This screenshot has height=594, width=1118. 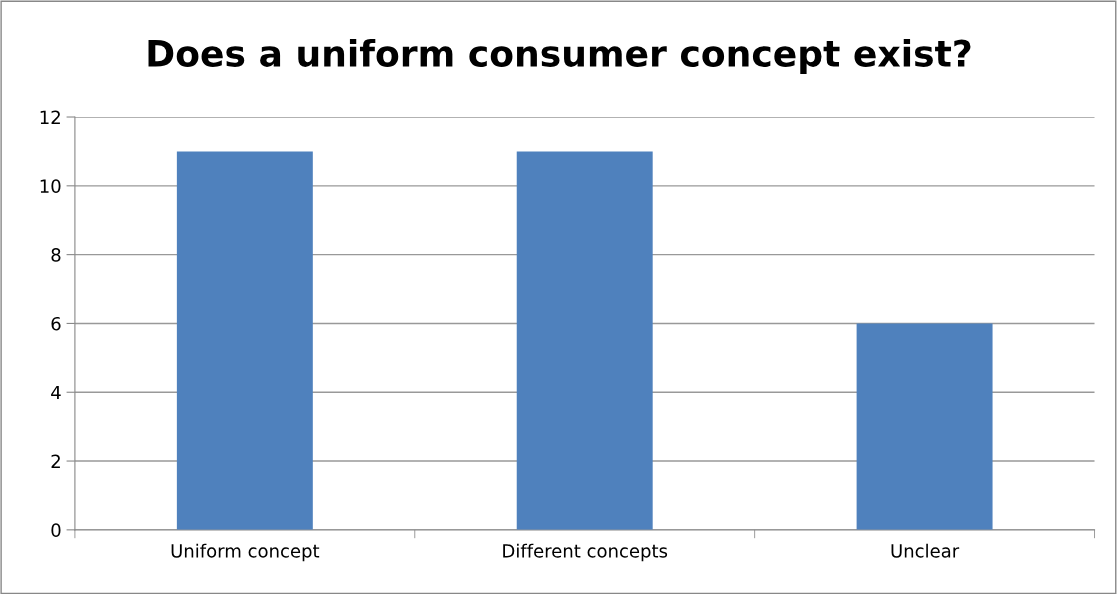 I want to click on y-tick-label: 4, so click(x=56, y=392).